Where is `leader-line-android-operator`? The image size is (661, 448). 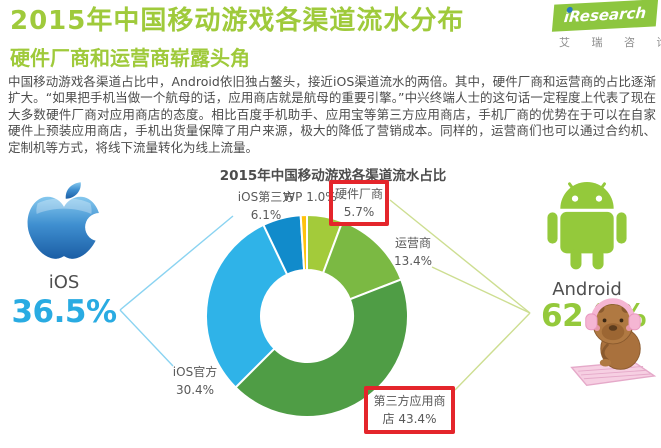 leader-line-android-operator is located at coordinates (481, 290).